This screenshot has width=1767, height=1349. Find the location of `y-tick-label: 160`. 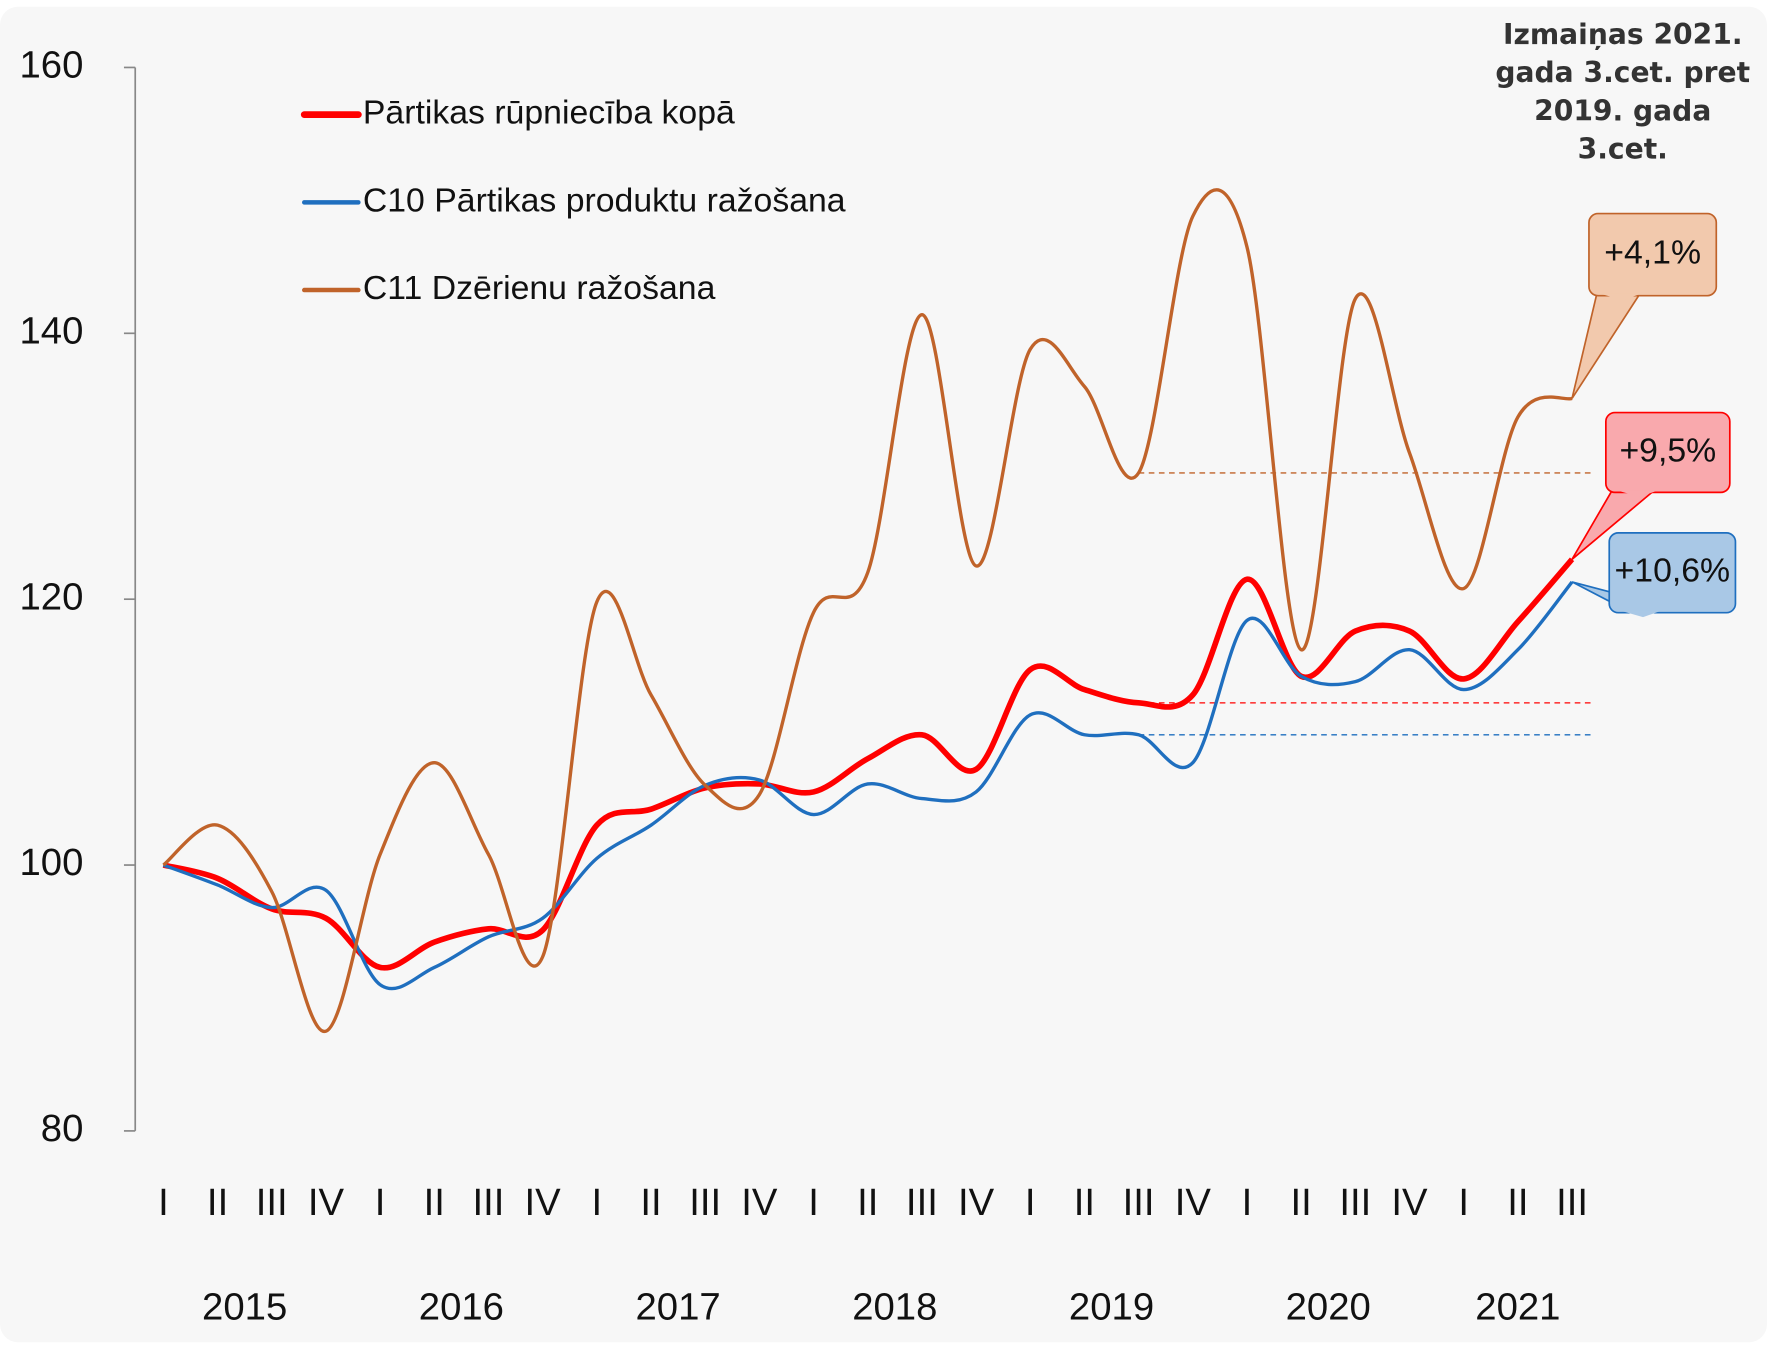

y-tick-label: 160 is located at coordinates (51, 65).